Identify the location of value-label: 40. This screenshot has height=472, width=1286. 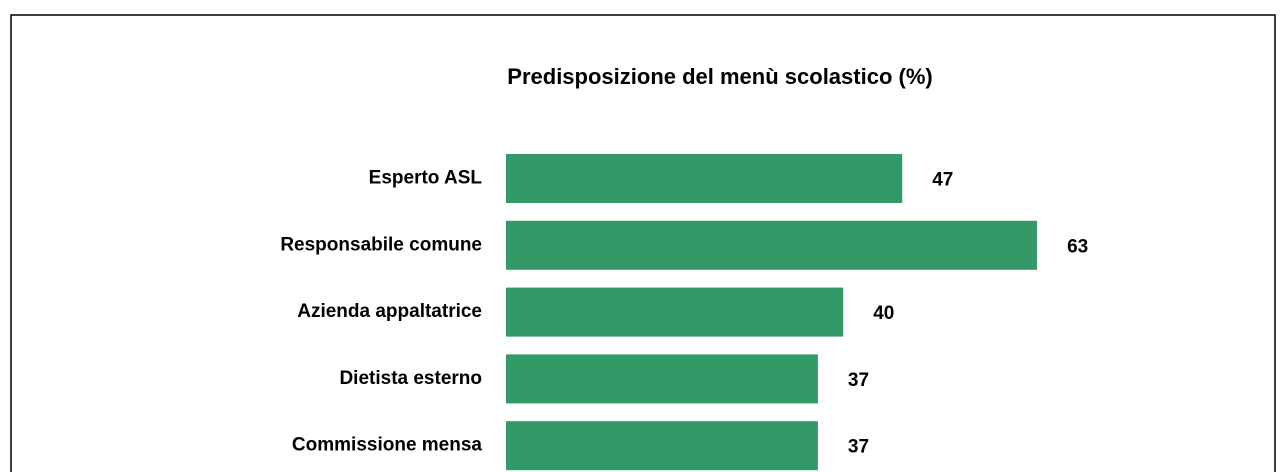
(883, 313).